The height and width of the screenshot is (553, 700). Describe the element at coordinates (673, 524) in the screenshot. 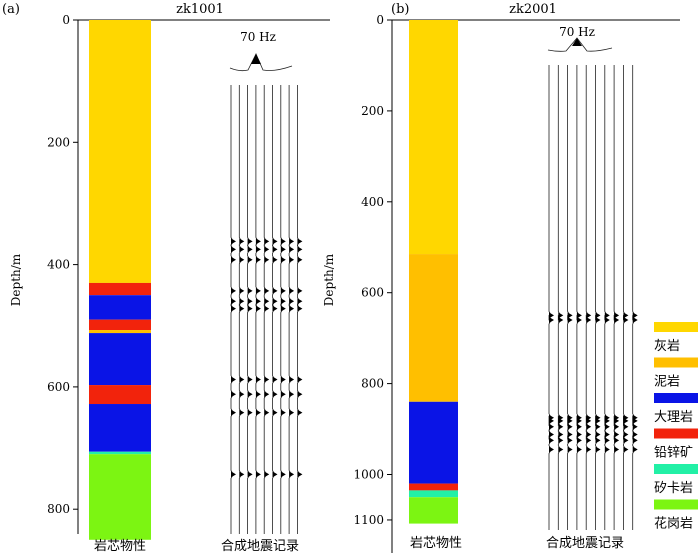

I see `legend-label-granite: 花岗岩` at that location.